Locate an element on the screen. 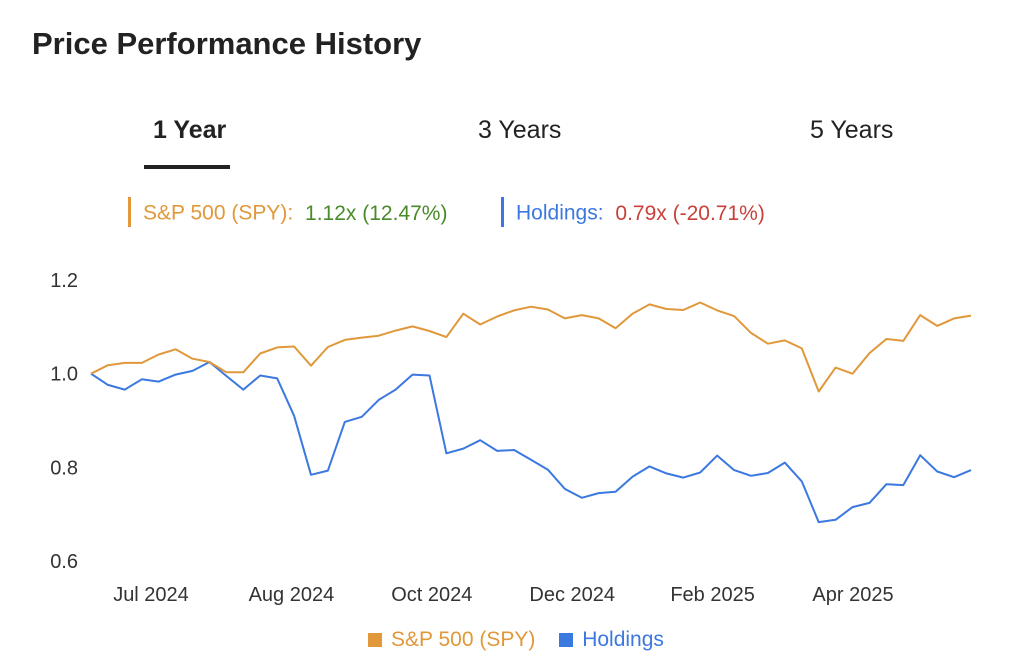 Image resolution: width=1024 pixels, height=666 pixels. spy-summary: S&P 500 (SPY): 1.12x (12.47%) is located at coordinates (288, 213).